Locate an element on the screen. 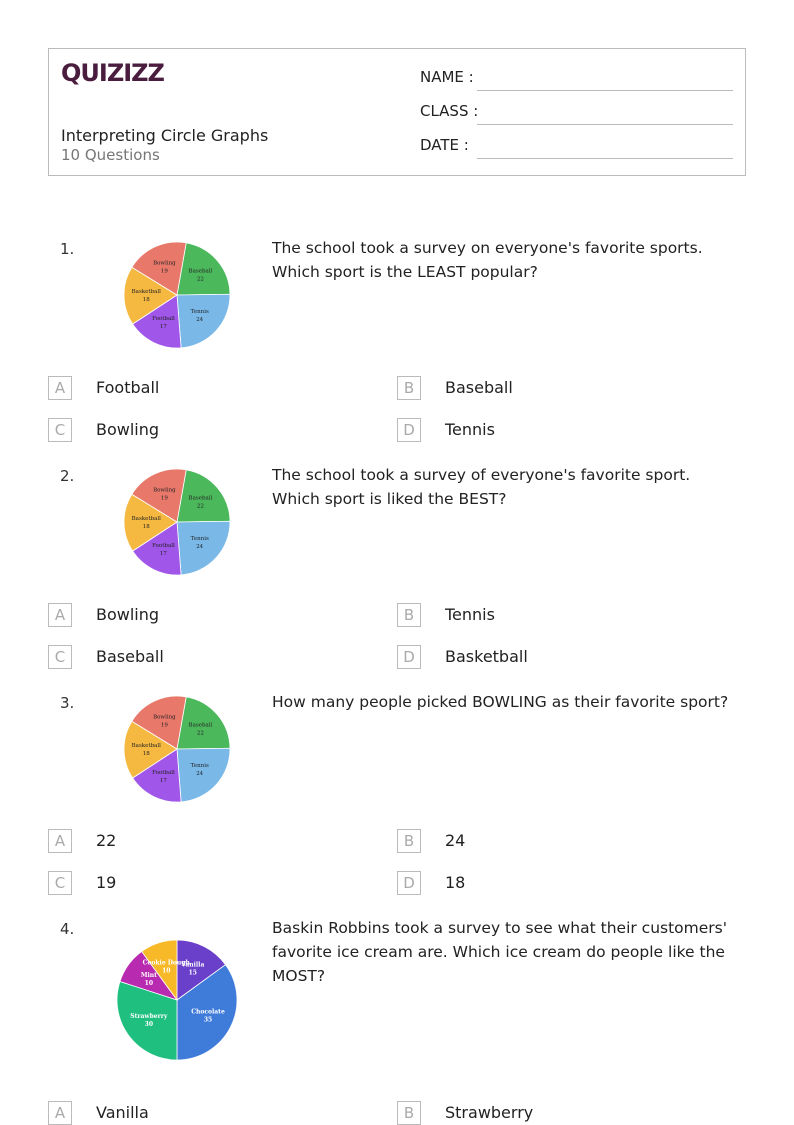 The width and height of the screenshot is (794, 1125). option-text: Football is located at coordinates (128, 387).